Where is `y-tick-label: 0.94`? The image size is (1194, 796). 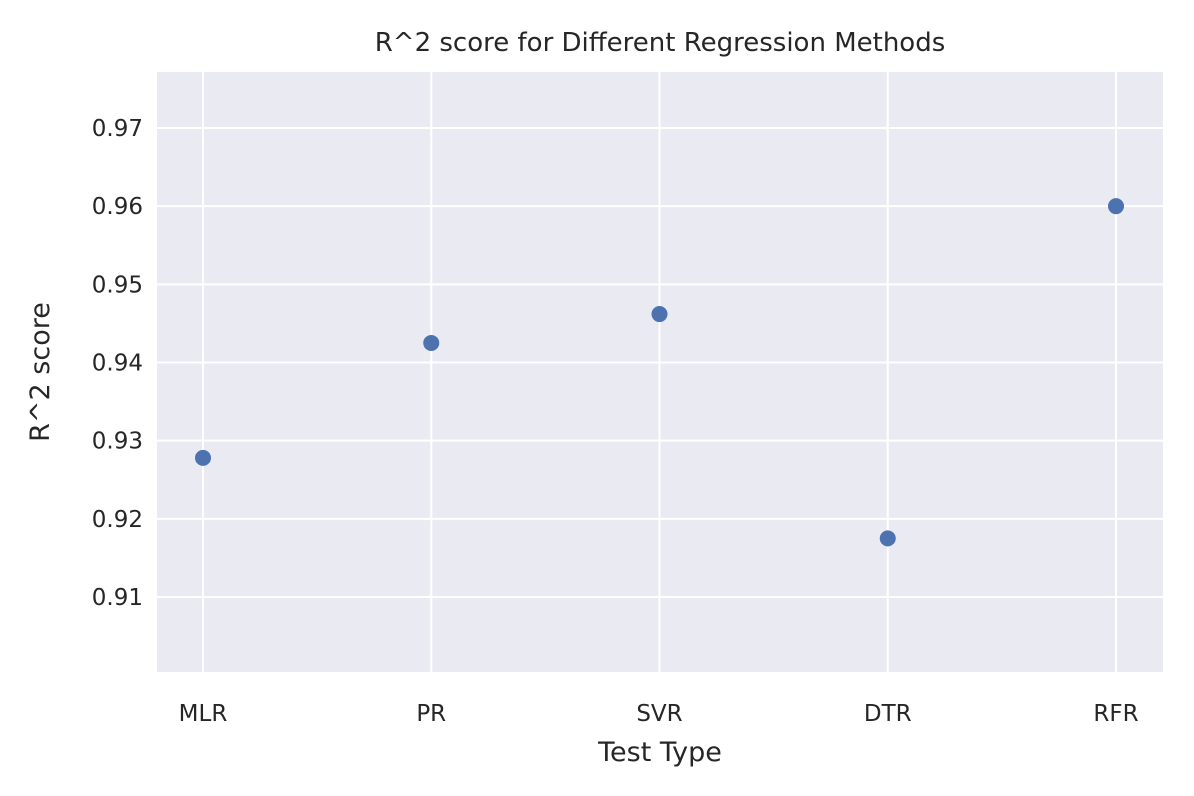
y-tick-label: 0.94 is located at coordinates (117, 364).